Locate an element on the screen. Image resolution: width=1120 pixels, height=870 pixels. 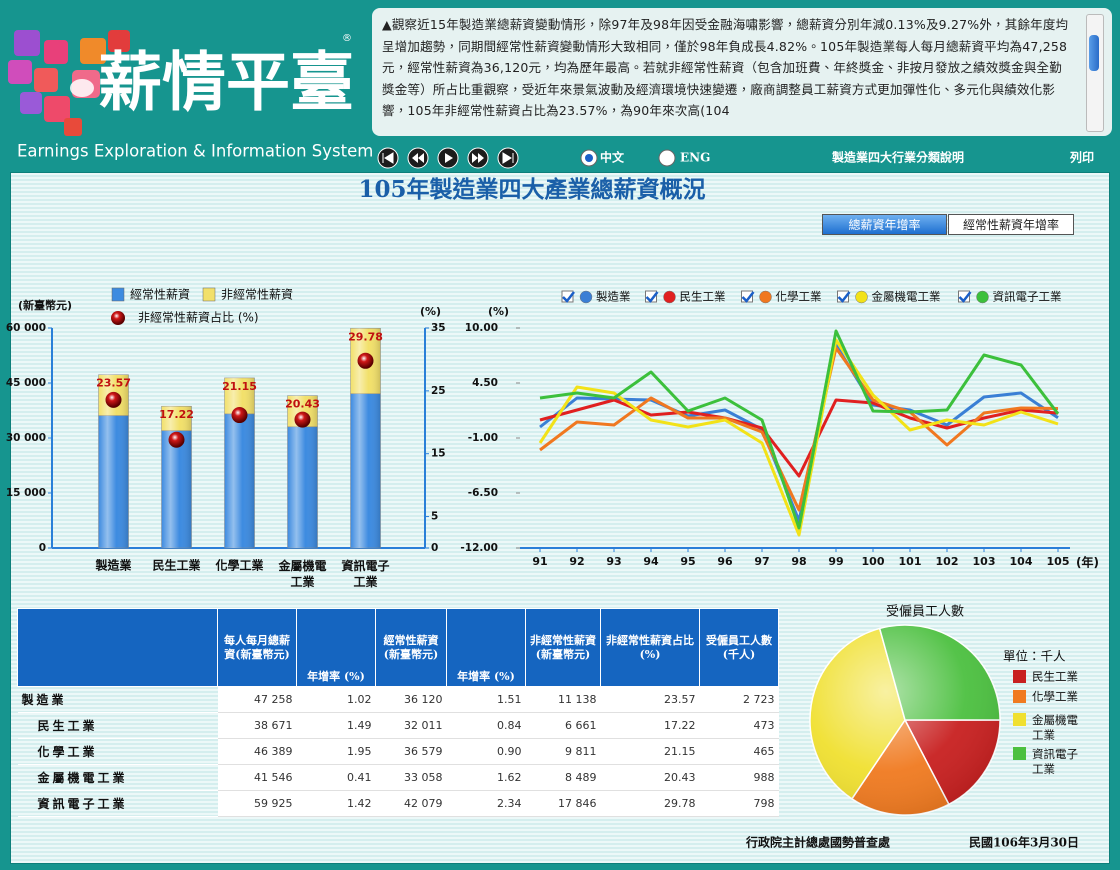
y-tick-label: 10.00 is located at coordinates (481, 328).